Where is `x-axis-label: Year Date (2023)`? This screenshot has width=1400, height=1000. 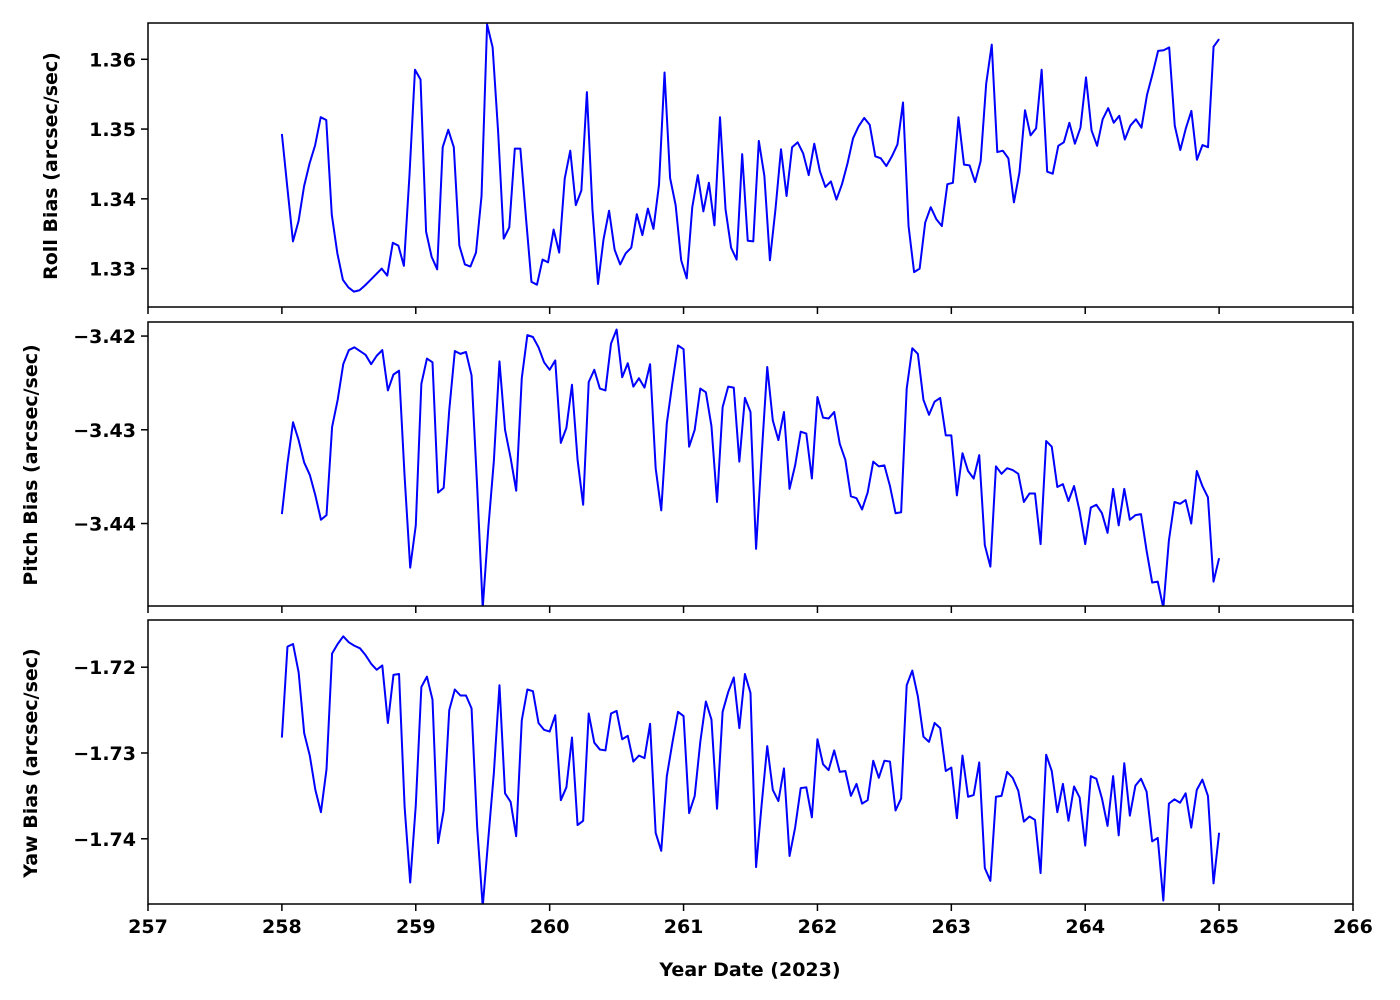
x-axis-label: Year Date (2023) is located at coordinates (749, 970).